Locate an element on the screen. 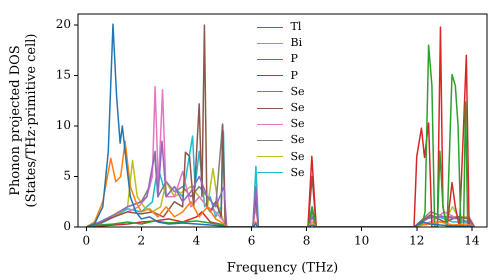 The height and width of the screenshot is (280, 500). y-tick-label: 5 is located at coordinates (67, 175).